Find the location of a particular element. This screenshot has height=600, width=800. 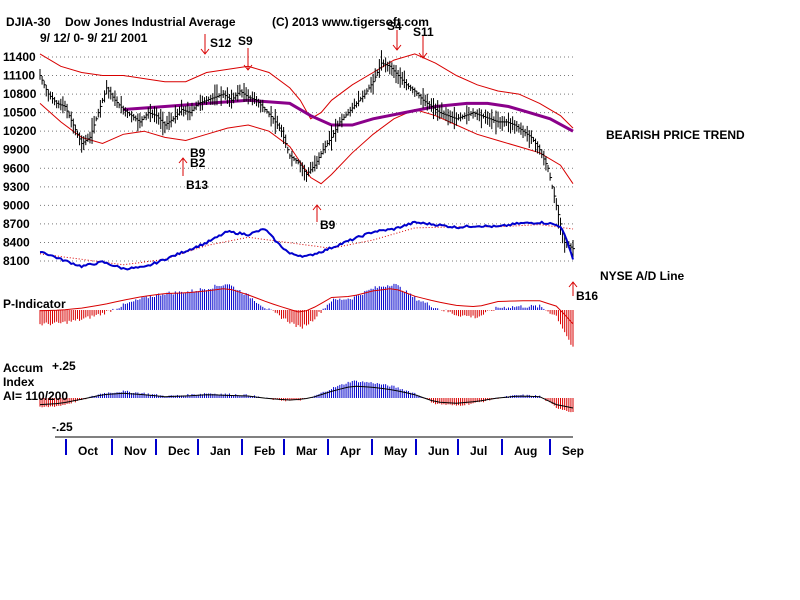

month-label: Nov is located at coordinates (135, 451).